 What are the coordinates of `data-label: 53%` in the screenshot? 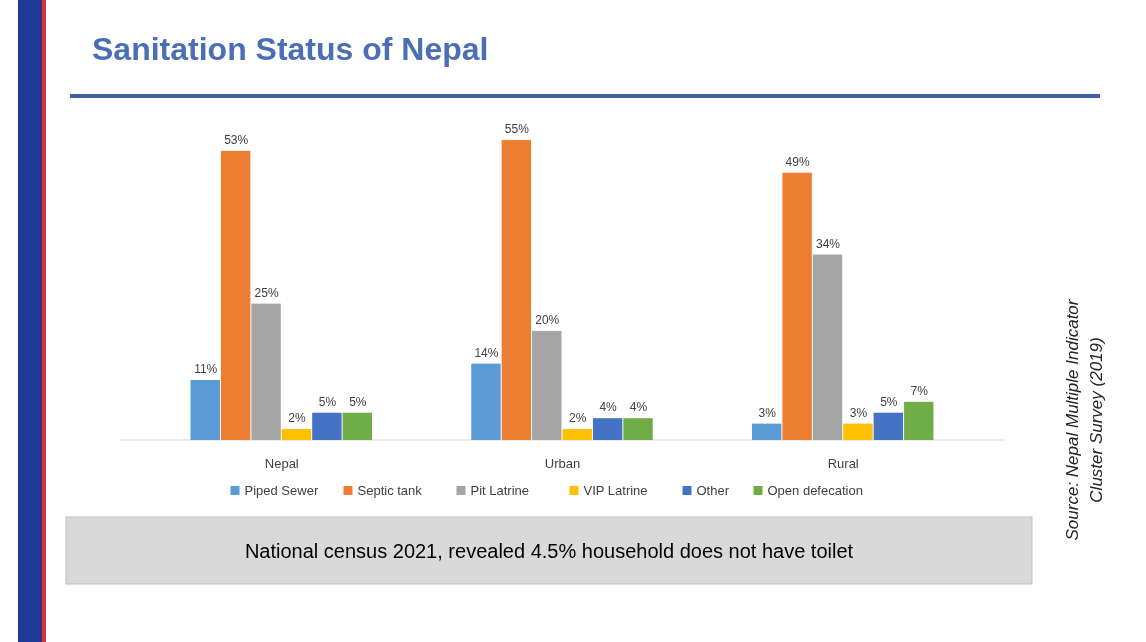 It's located at (236, 139).